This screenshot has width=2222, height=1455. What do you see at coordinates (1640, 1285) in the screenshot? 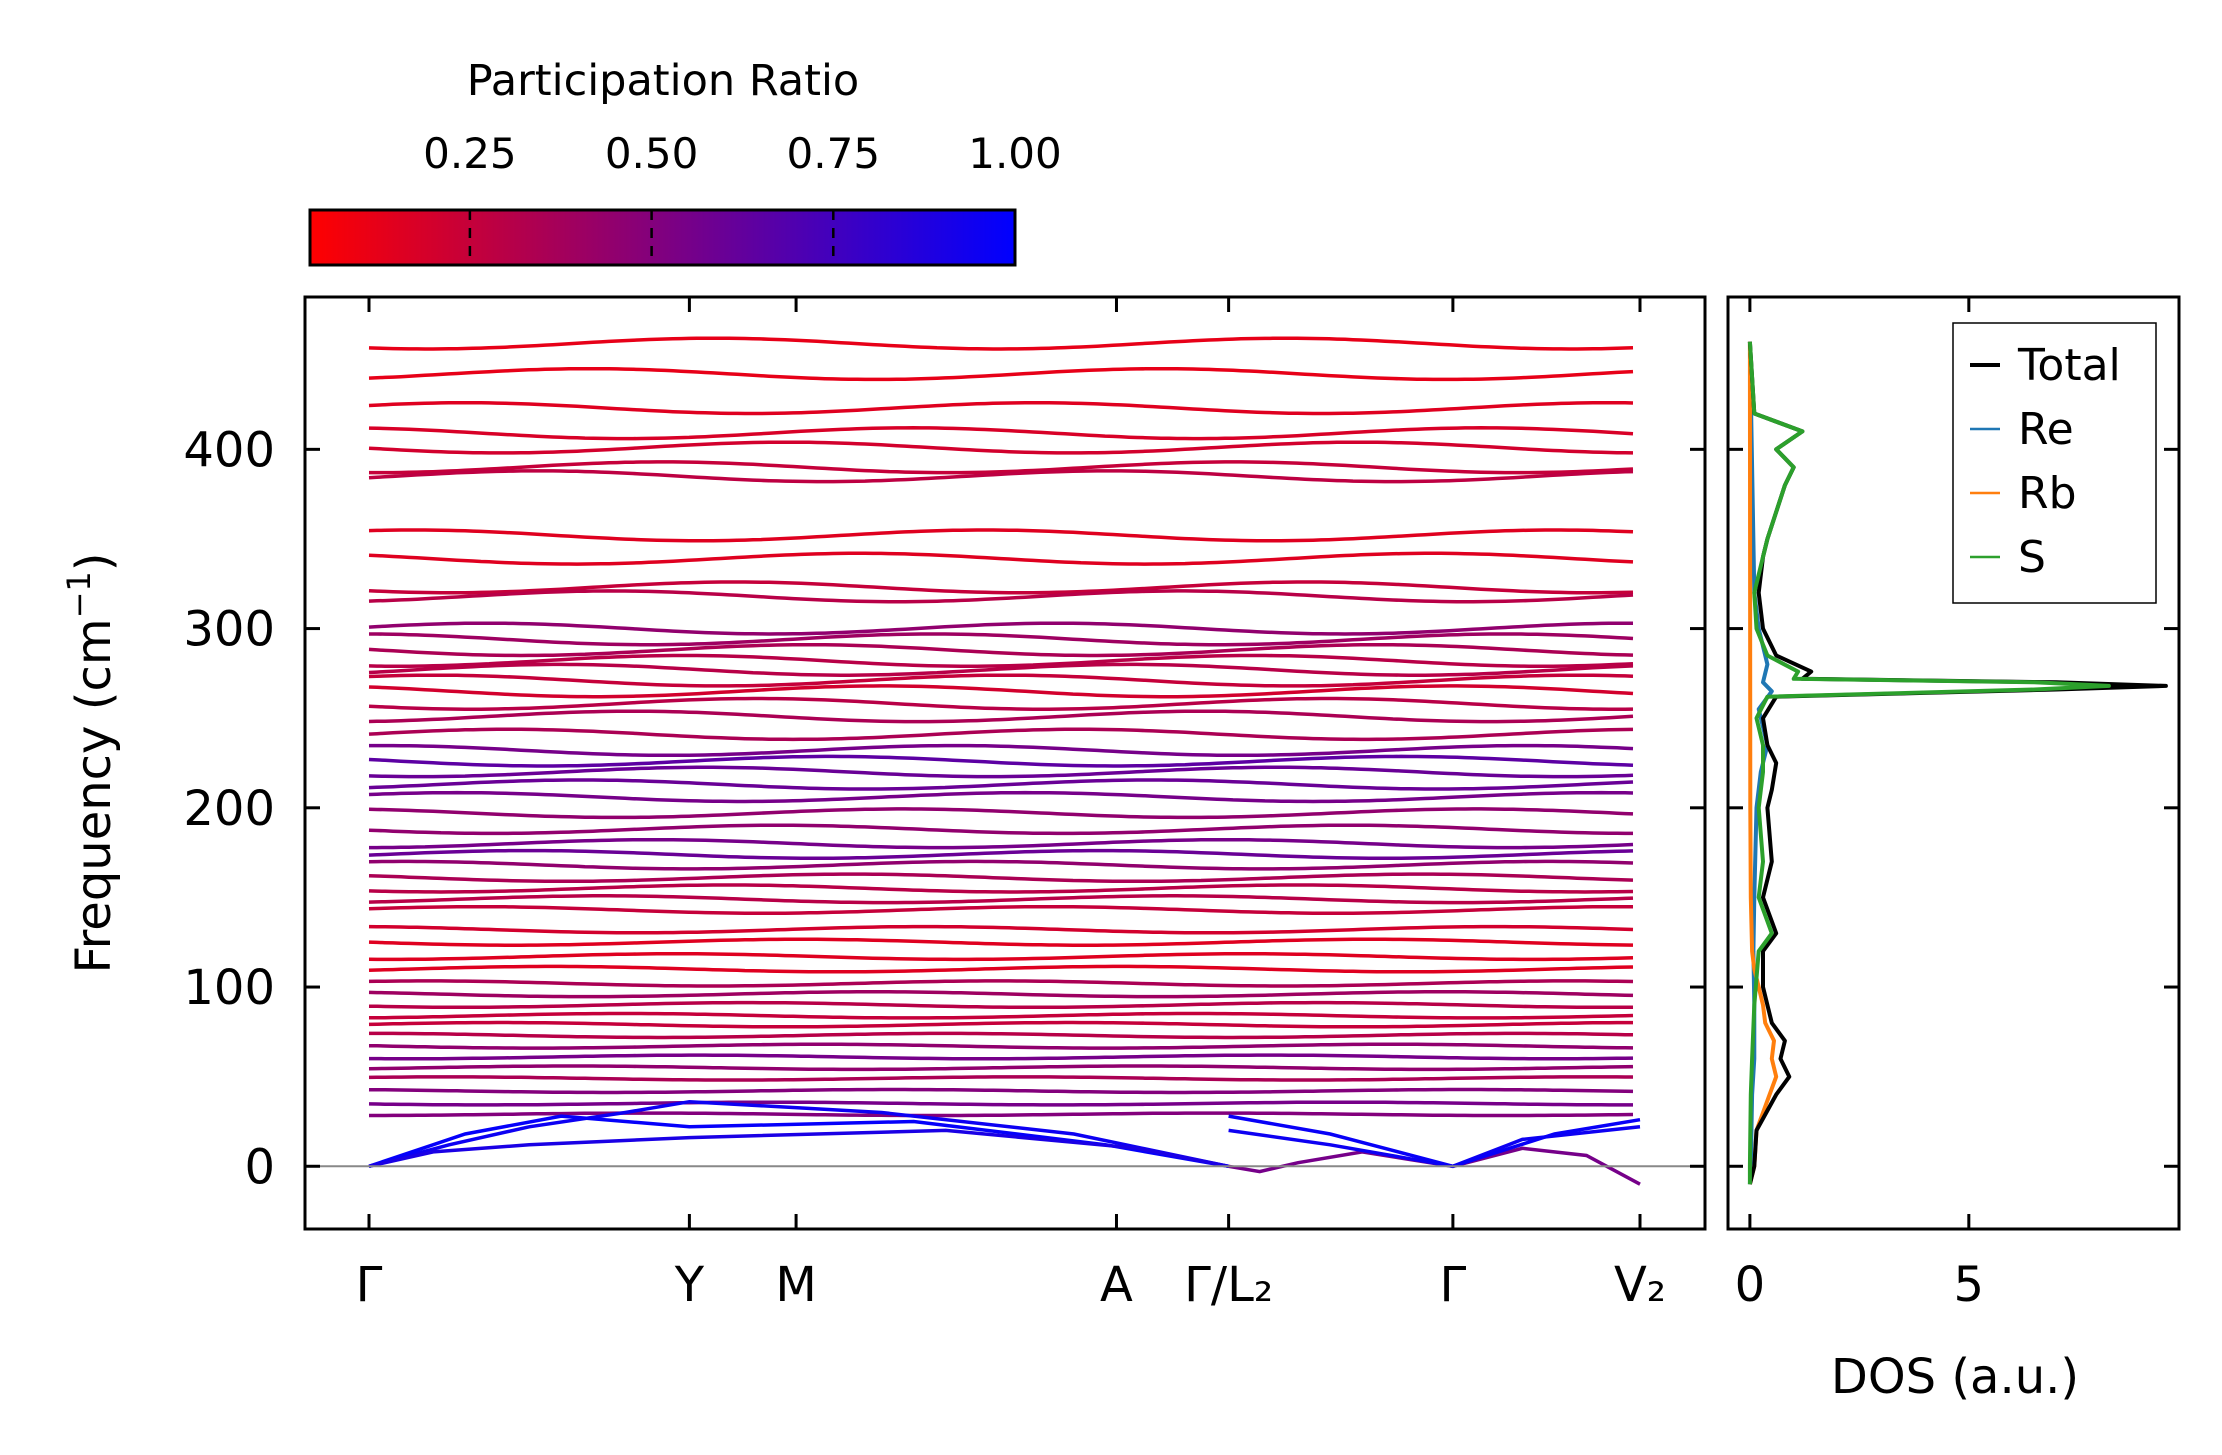
I see `k-point-label: V₂` at bounding box center [1640, 1285].